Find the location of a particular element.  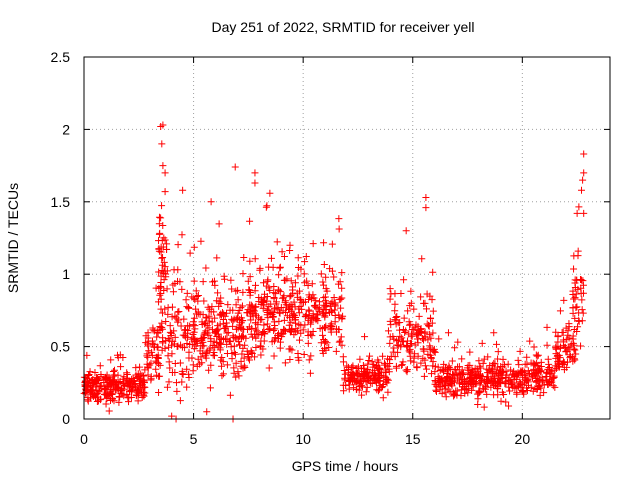

y-tick-label: 0.5 is located at coordinates (61, 347).